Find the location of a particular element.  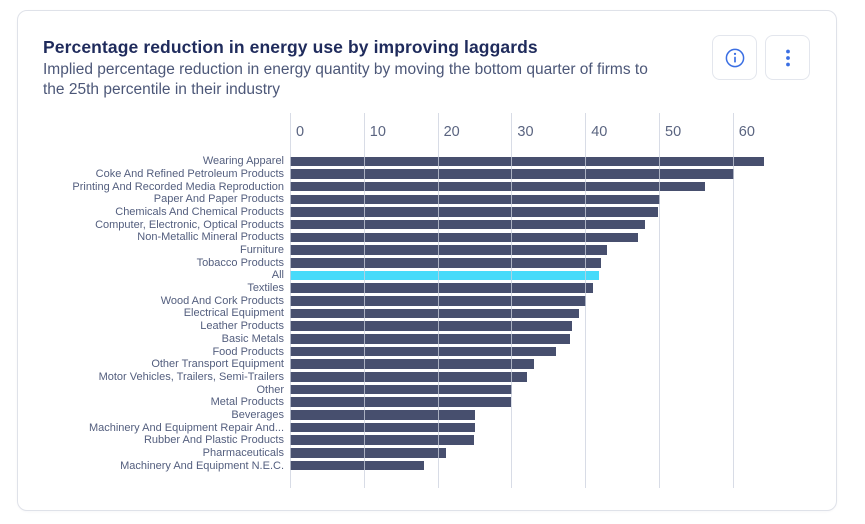

x-tick-label: 20 is located at coordinates (451, 132).